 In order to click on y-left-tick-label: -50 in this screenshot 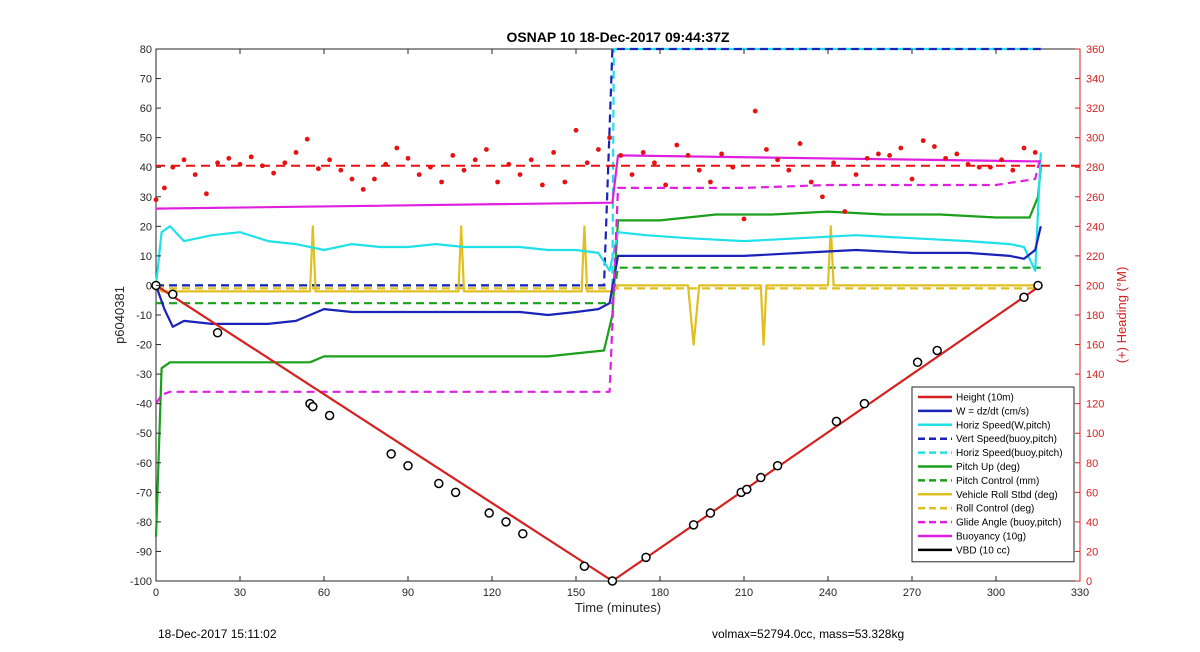, I will do `click(144, 434)`.